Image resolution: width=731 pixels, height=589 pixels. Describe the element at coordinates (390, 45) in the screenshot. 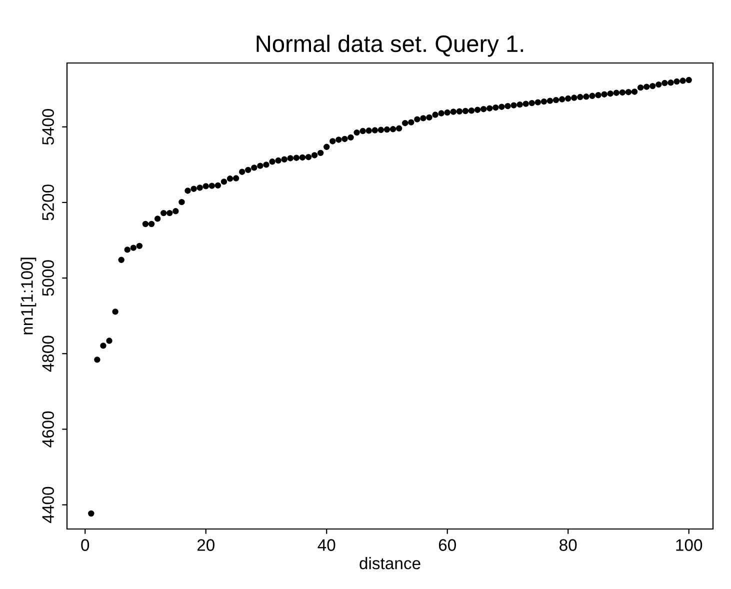

I see `chart-title: Normal data set. Query 1.` at that location.